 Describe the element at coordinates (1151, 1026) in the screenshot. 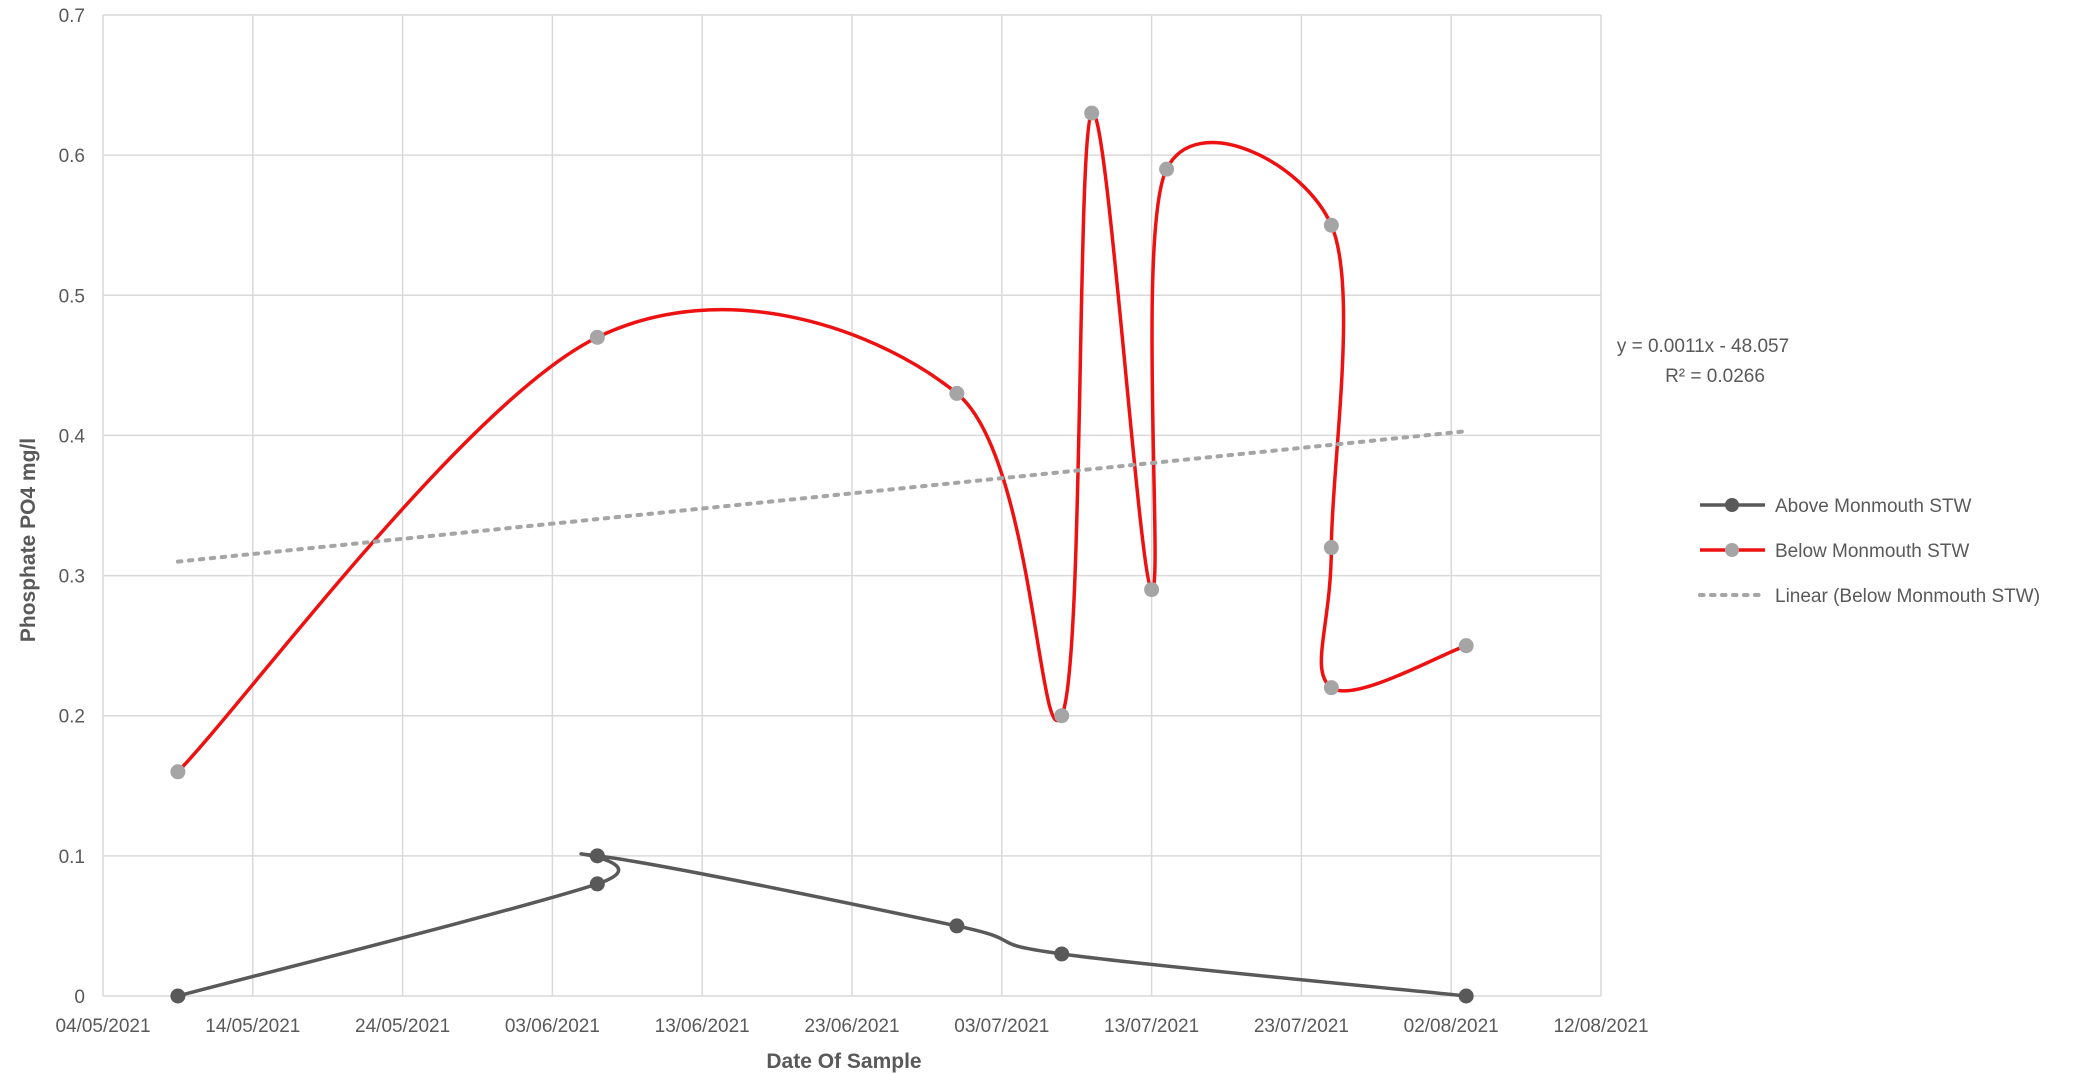

I see `x-tick-label: 13/07/2021` at that location.